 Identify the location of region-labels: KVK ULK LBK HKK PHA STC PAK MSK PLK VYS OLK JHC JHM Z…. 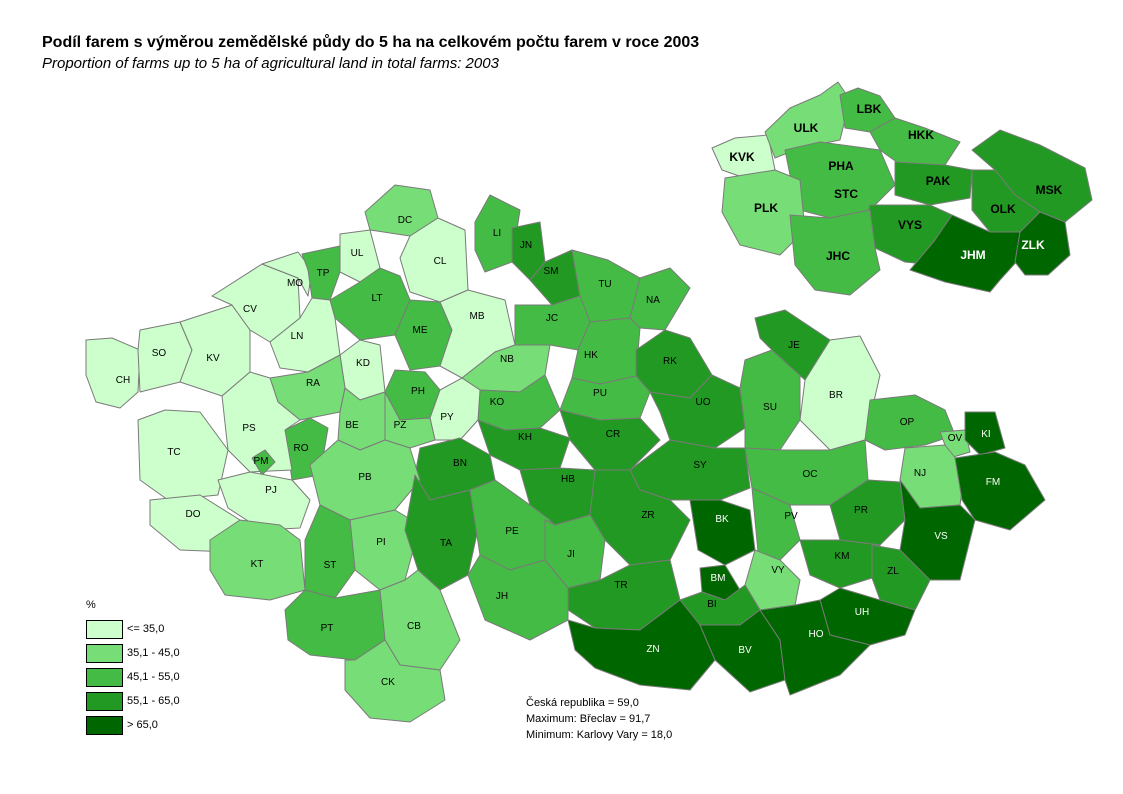
(895, 182).